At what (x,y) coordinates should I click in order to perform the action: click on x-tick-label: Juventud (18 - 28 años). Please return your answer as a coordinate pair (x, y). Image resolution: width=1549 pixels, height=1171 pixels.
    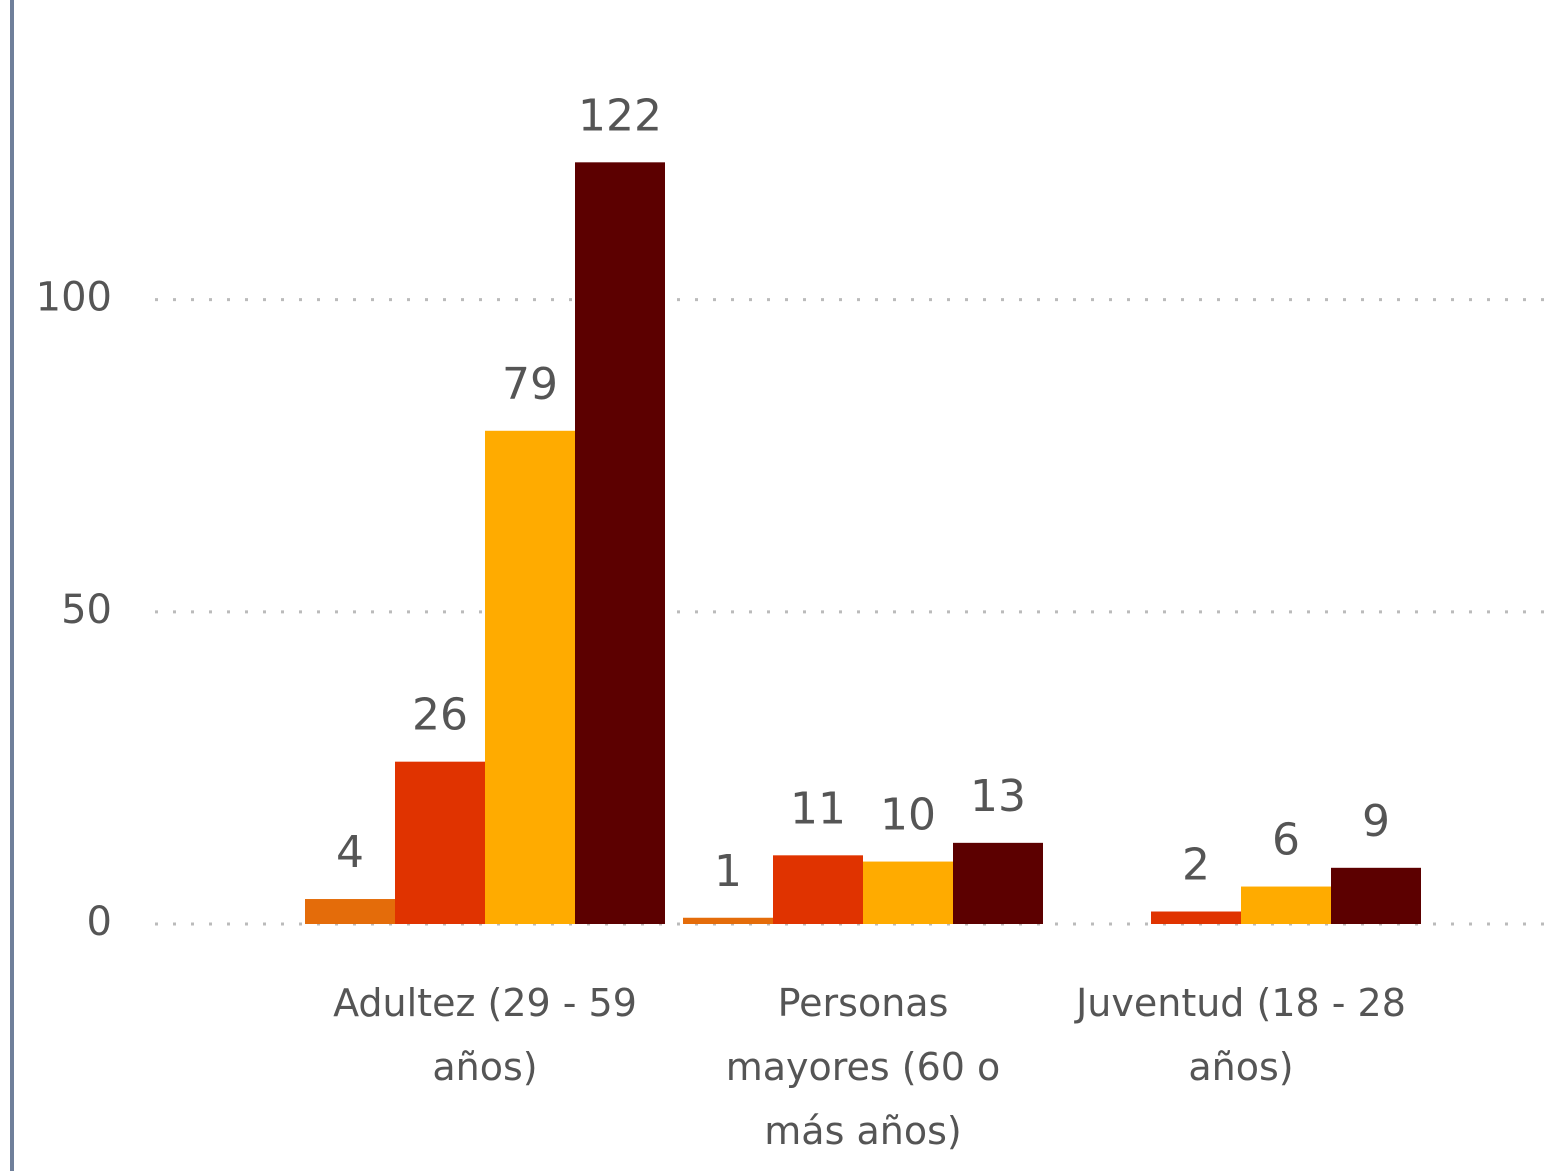
    Looking at the image, I should click on (1240, 1035).